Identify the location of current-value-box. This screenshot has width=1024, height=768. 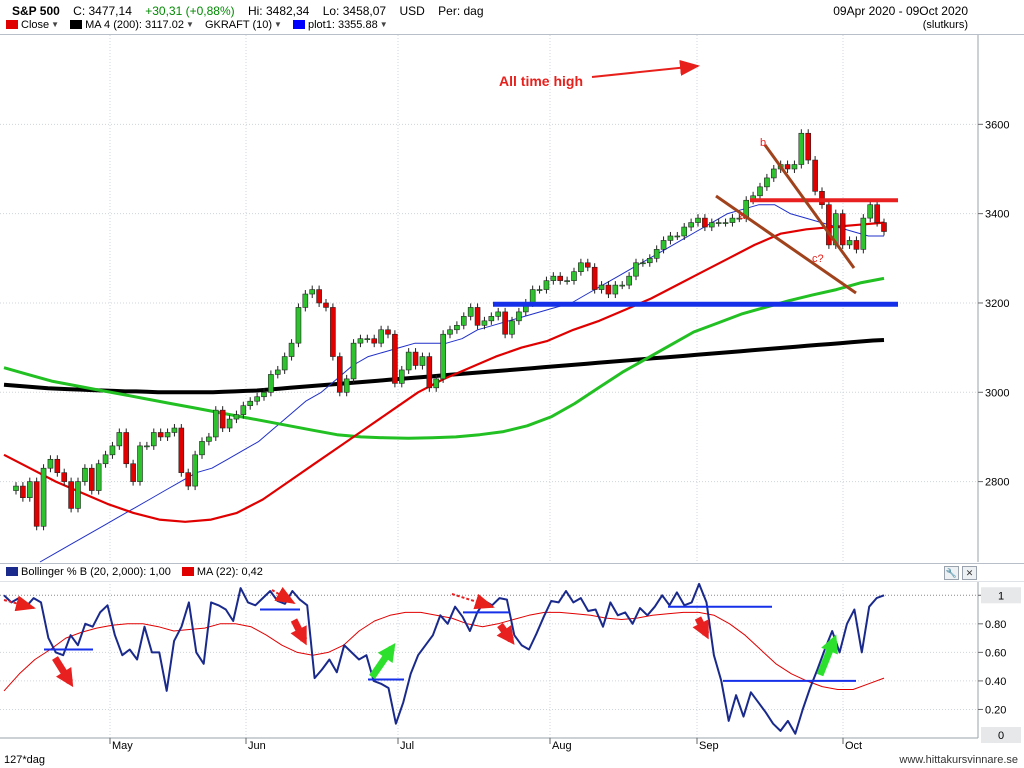
(1001, 595).